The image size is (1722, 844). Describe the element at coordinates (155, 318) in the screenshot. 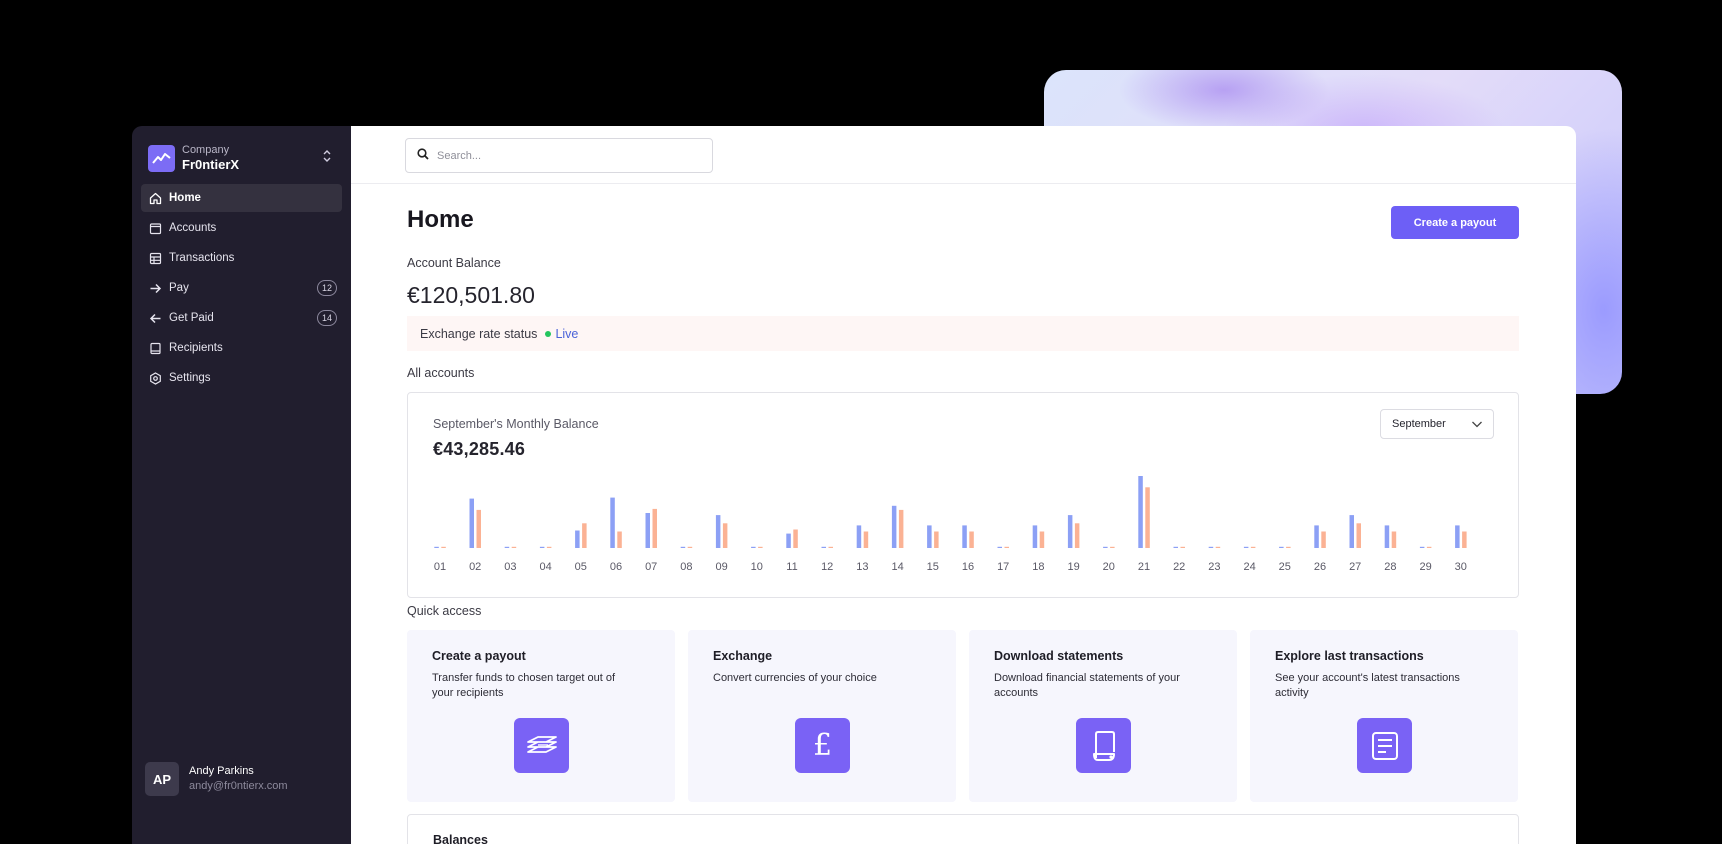

I see `arrow-left-icon` at that location.